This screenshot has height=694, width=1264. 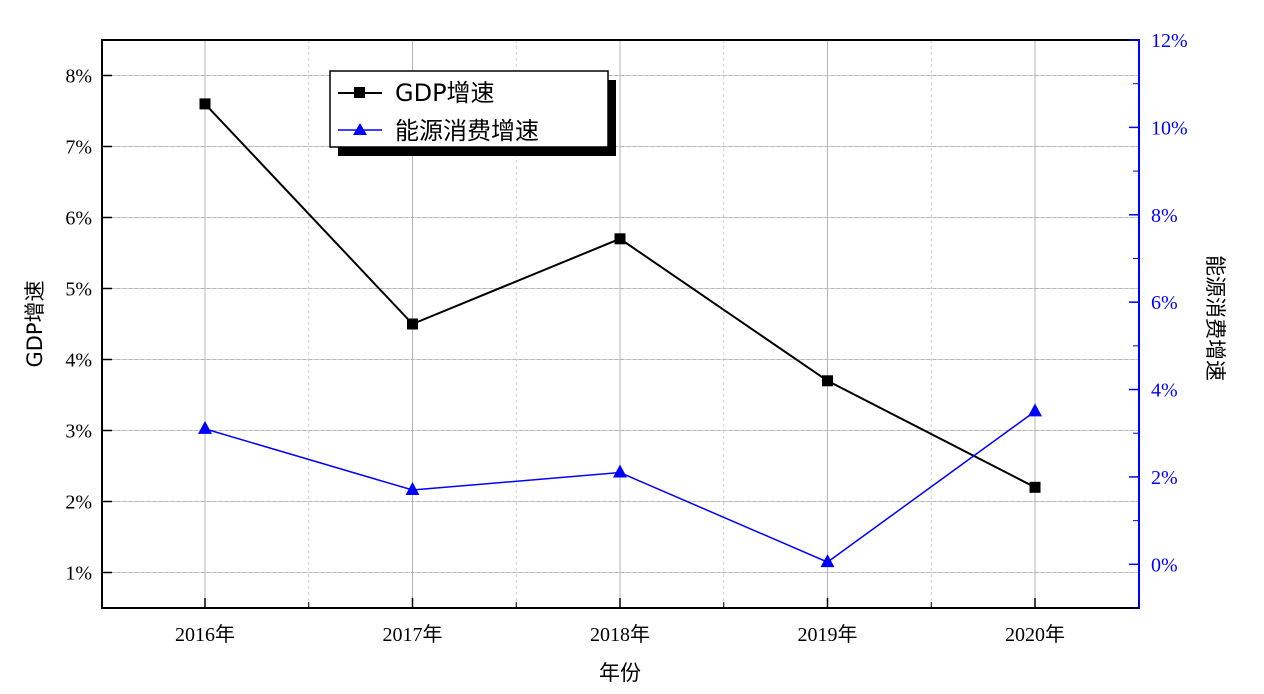 I want to click on right-tick-label: 8%, so click(x=1164, y=216).